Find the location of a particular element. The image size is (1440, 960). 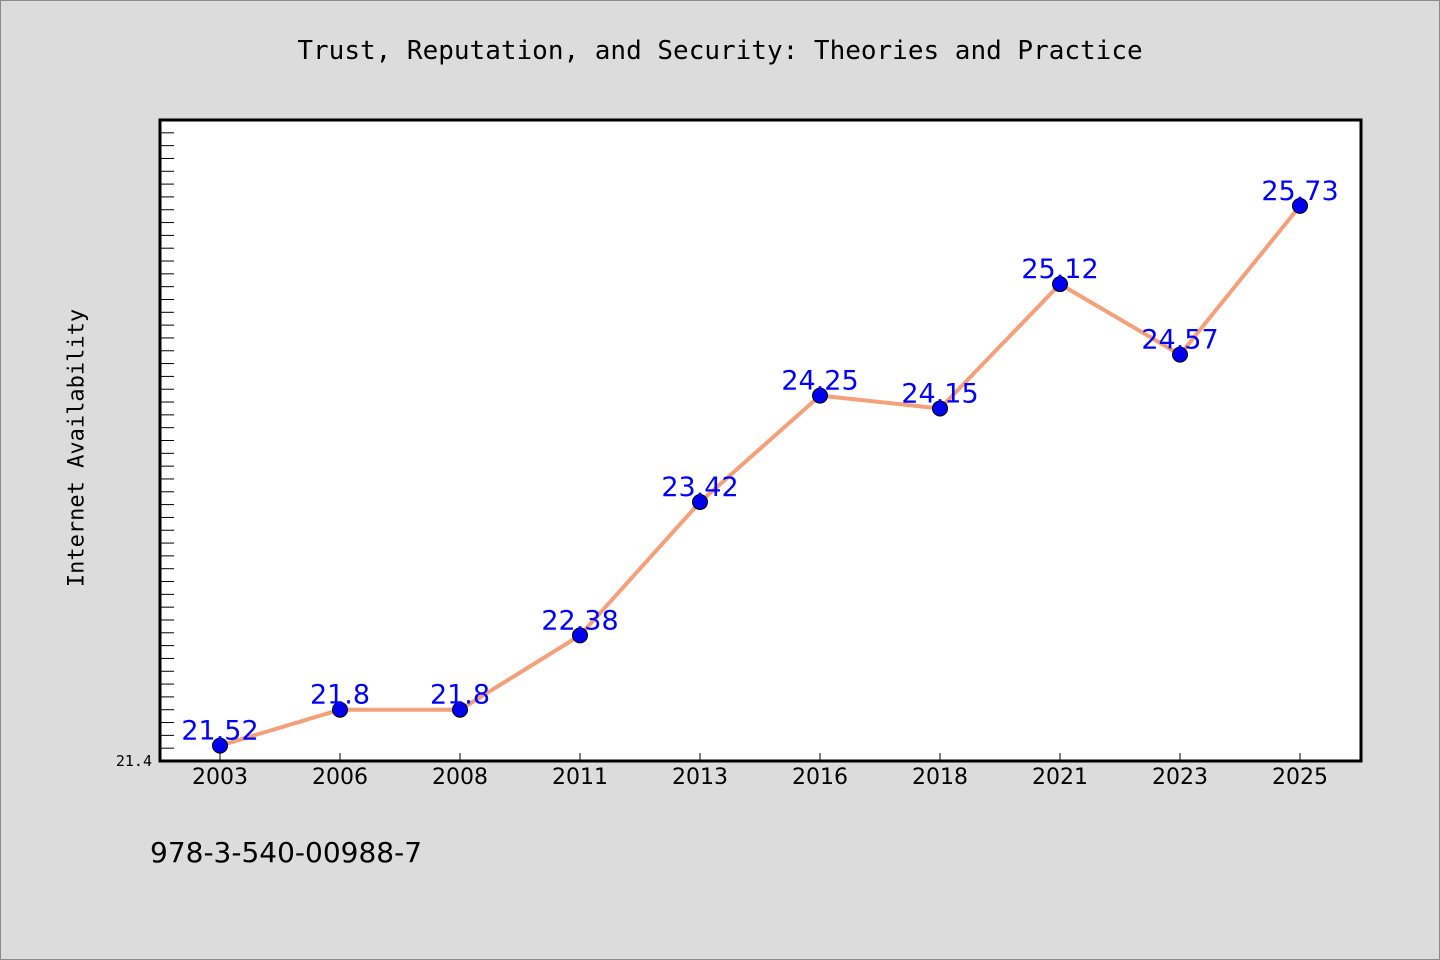

data-label: 25.12 is located at coordinates (1059, 269).